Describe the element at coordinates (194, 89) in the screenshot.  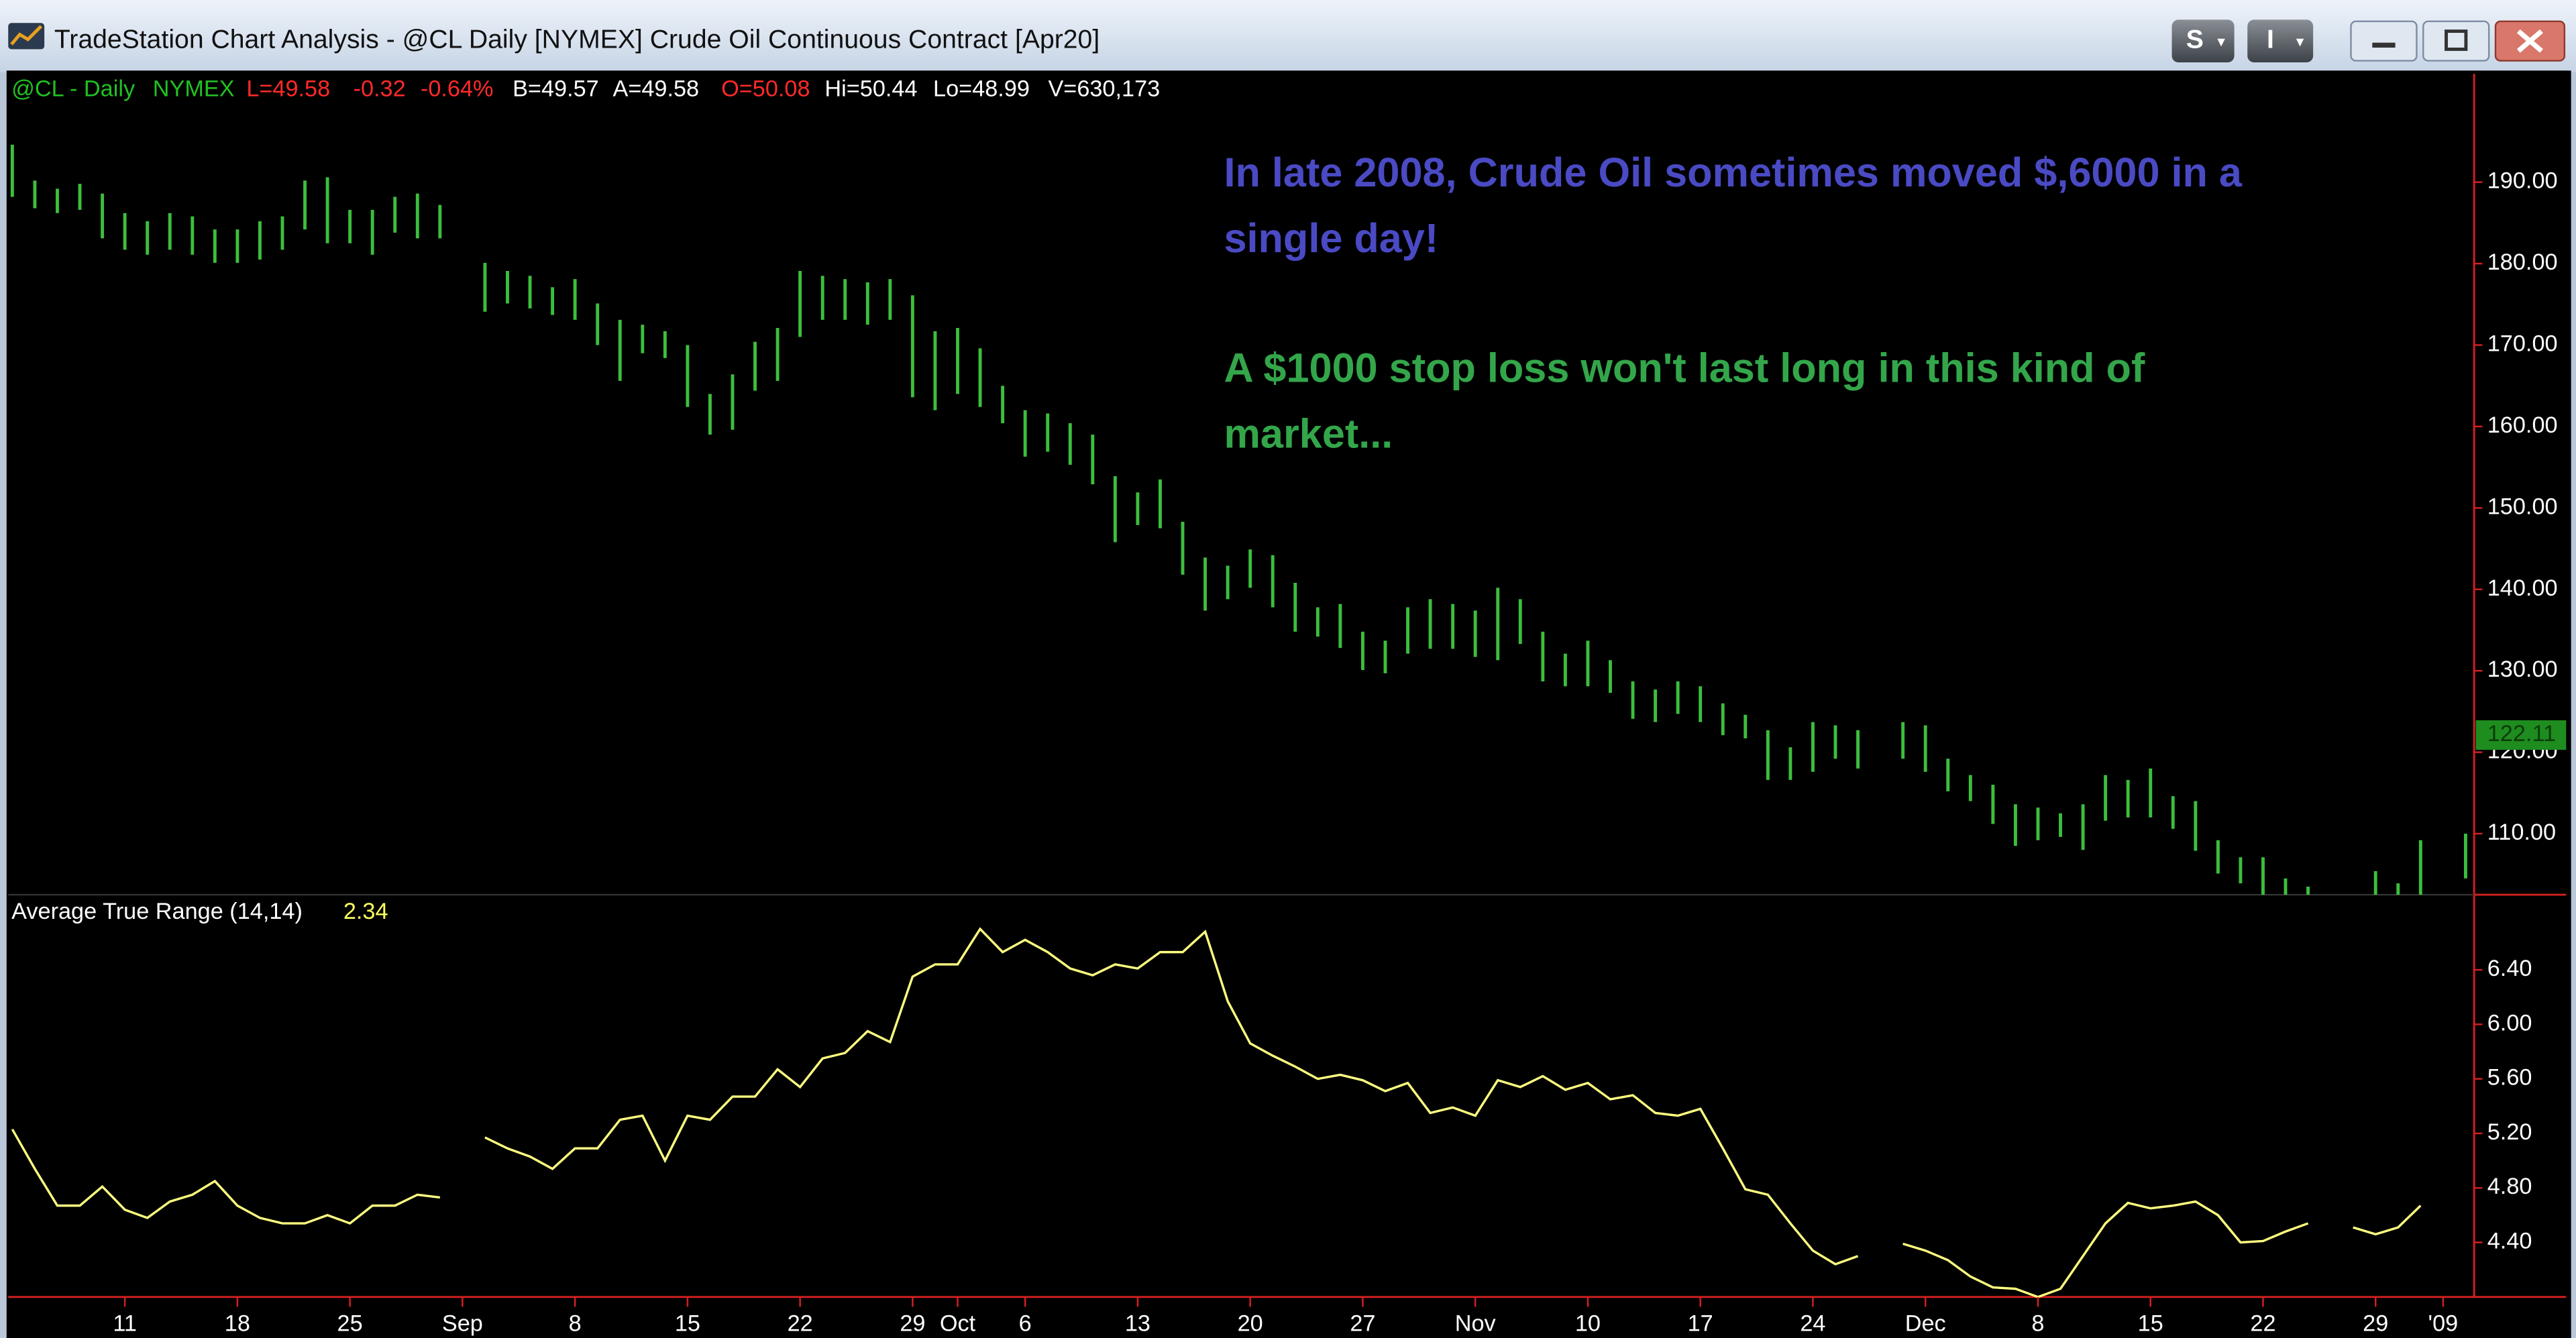
I see `quote-field: NYMEX` at that location.